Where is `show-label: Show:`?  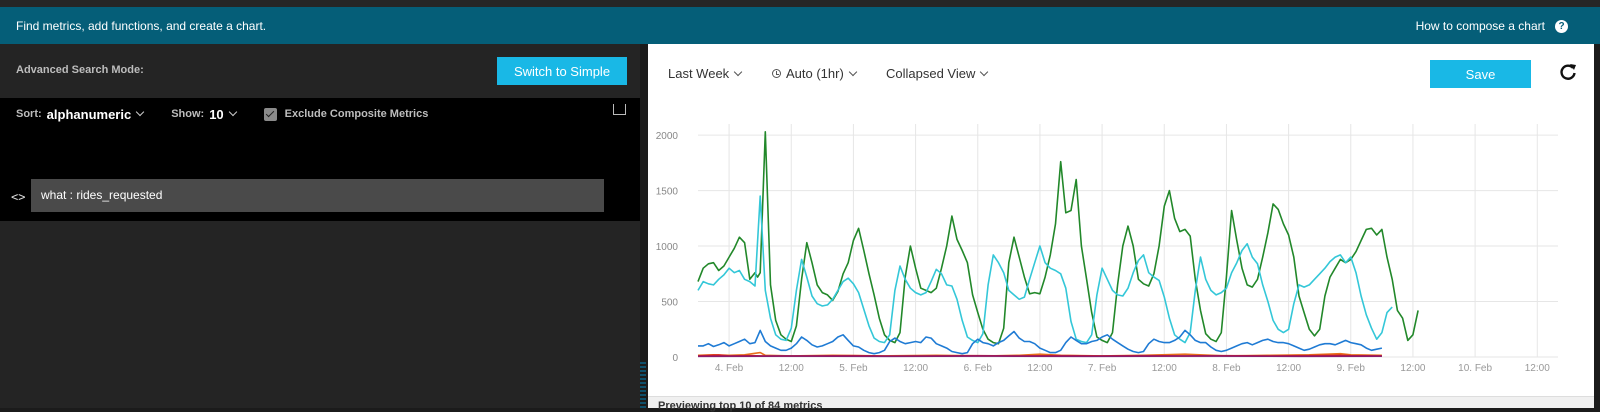
show-label: Show: is located at coordinates (187, 114).